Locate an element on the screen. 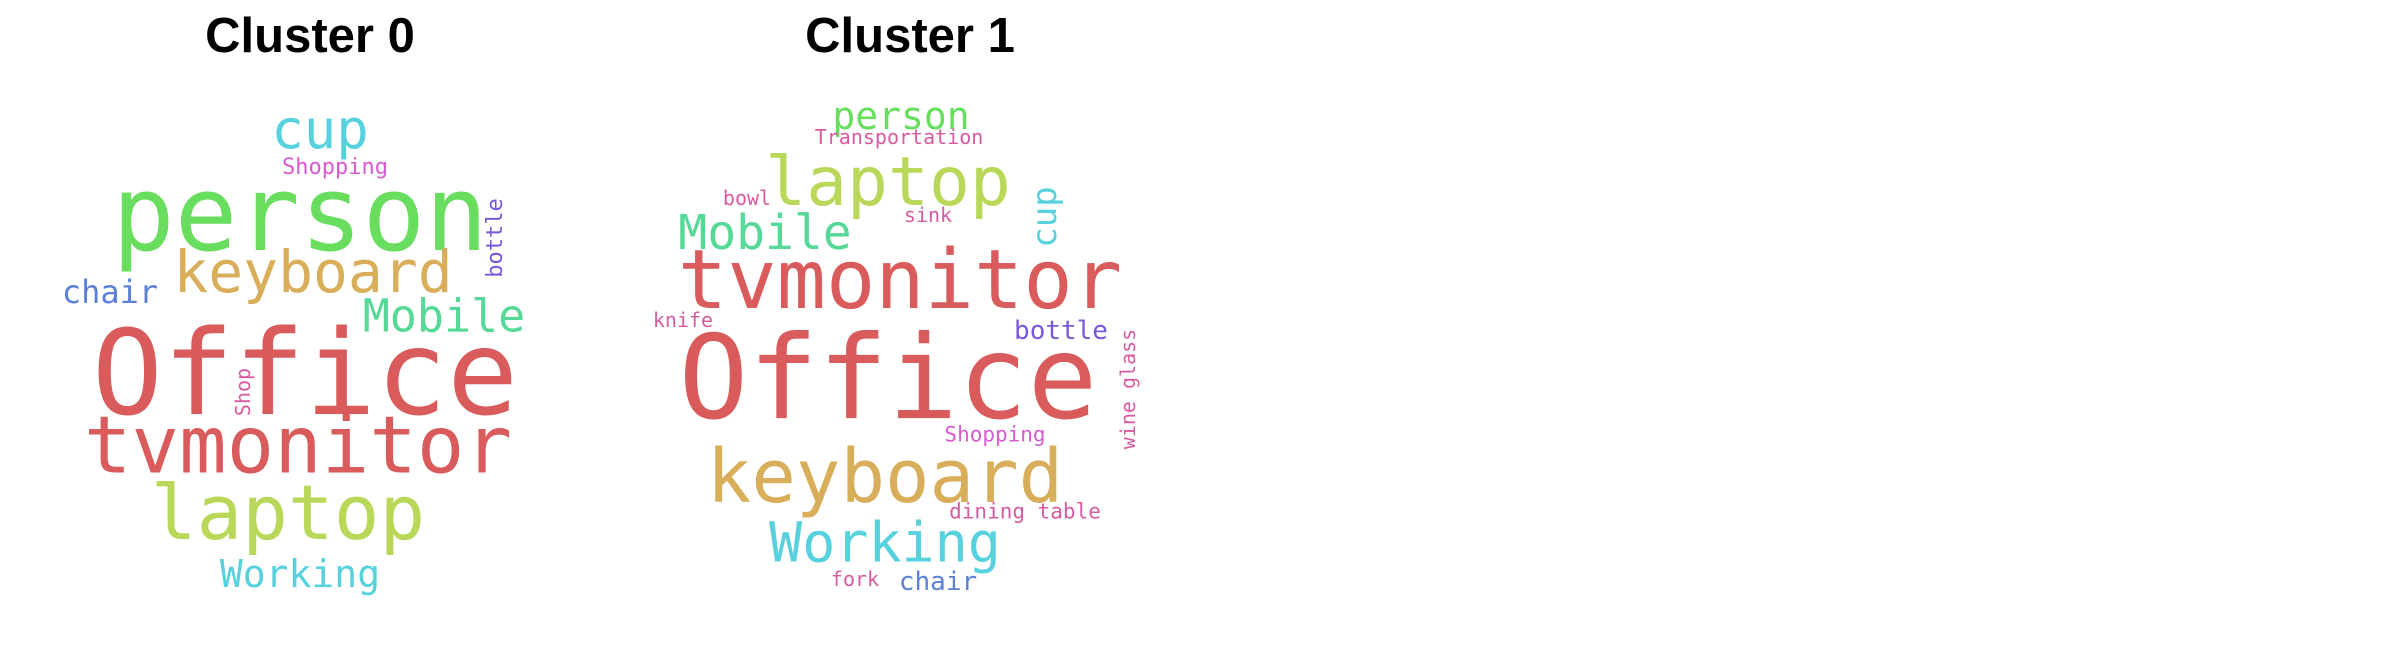 The height and width of the screenshot is (656, 2400). word-sink: sink is located at coordinates (928, 215).